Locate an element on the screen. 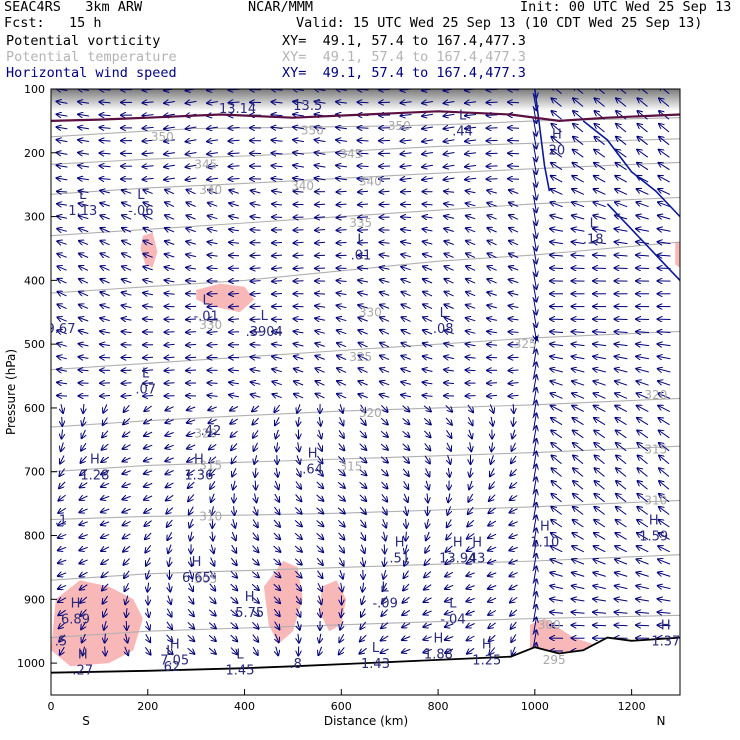  extremum-value: 6.89 is located at coordinates (75, 619).